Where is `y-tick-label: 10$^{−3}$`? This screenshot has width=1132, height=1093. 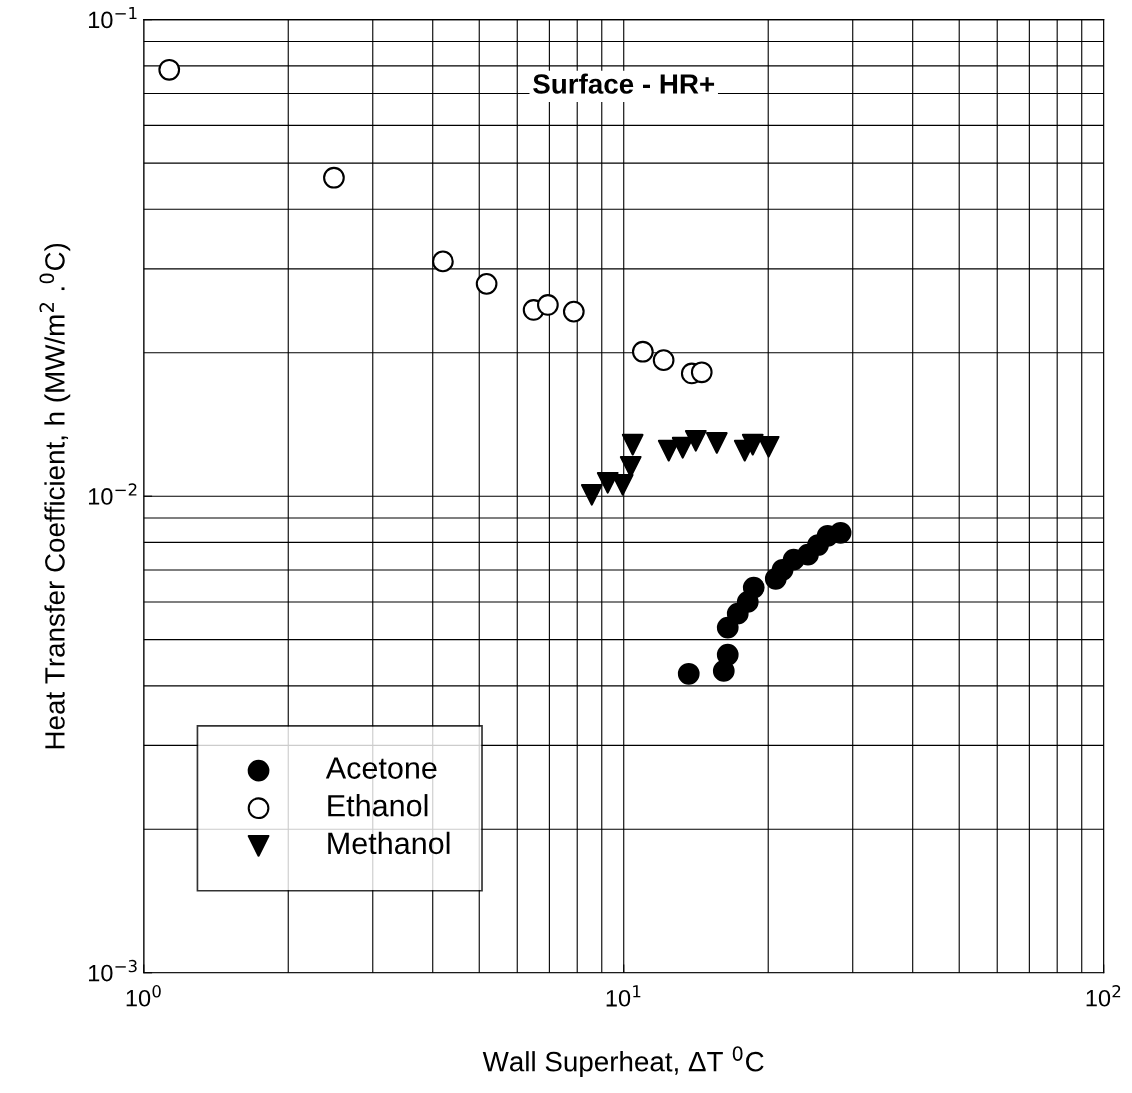 y-tick-label: 10$^{−3}$ is located at coordinates (112, 970).